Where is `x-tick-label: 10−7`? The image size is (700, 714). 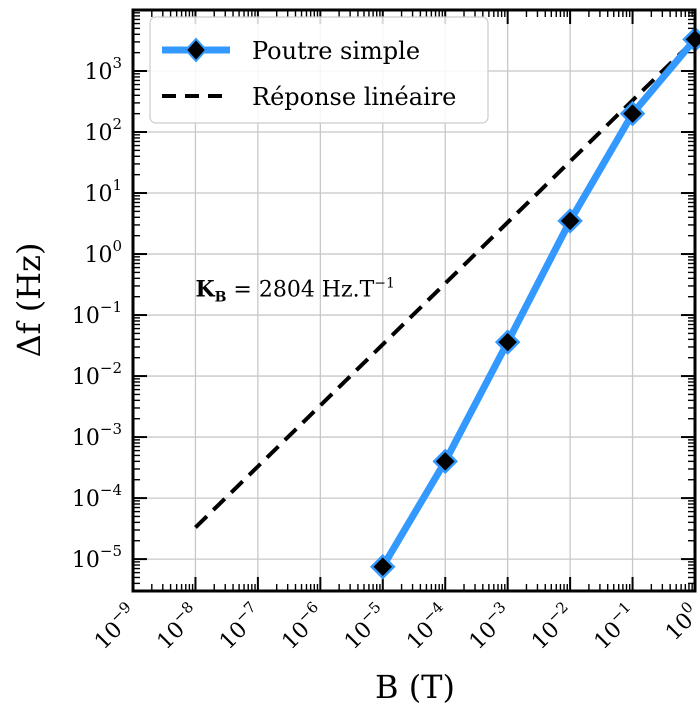
x-tick-label: 10−7 is located at coordinates (239, 626).